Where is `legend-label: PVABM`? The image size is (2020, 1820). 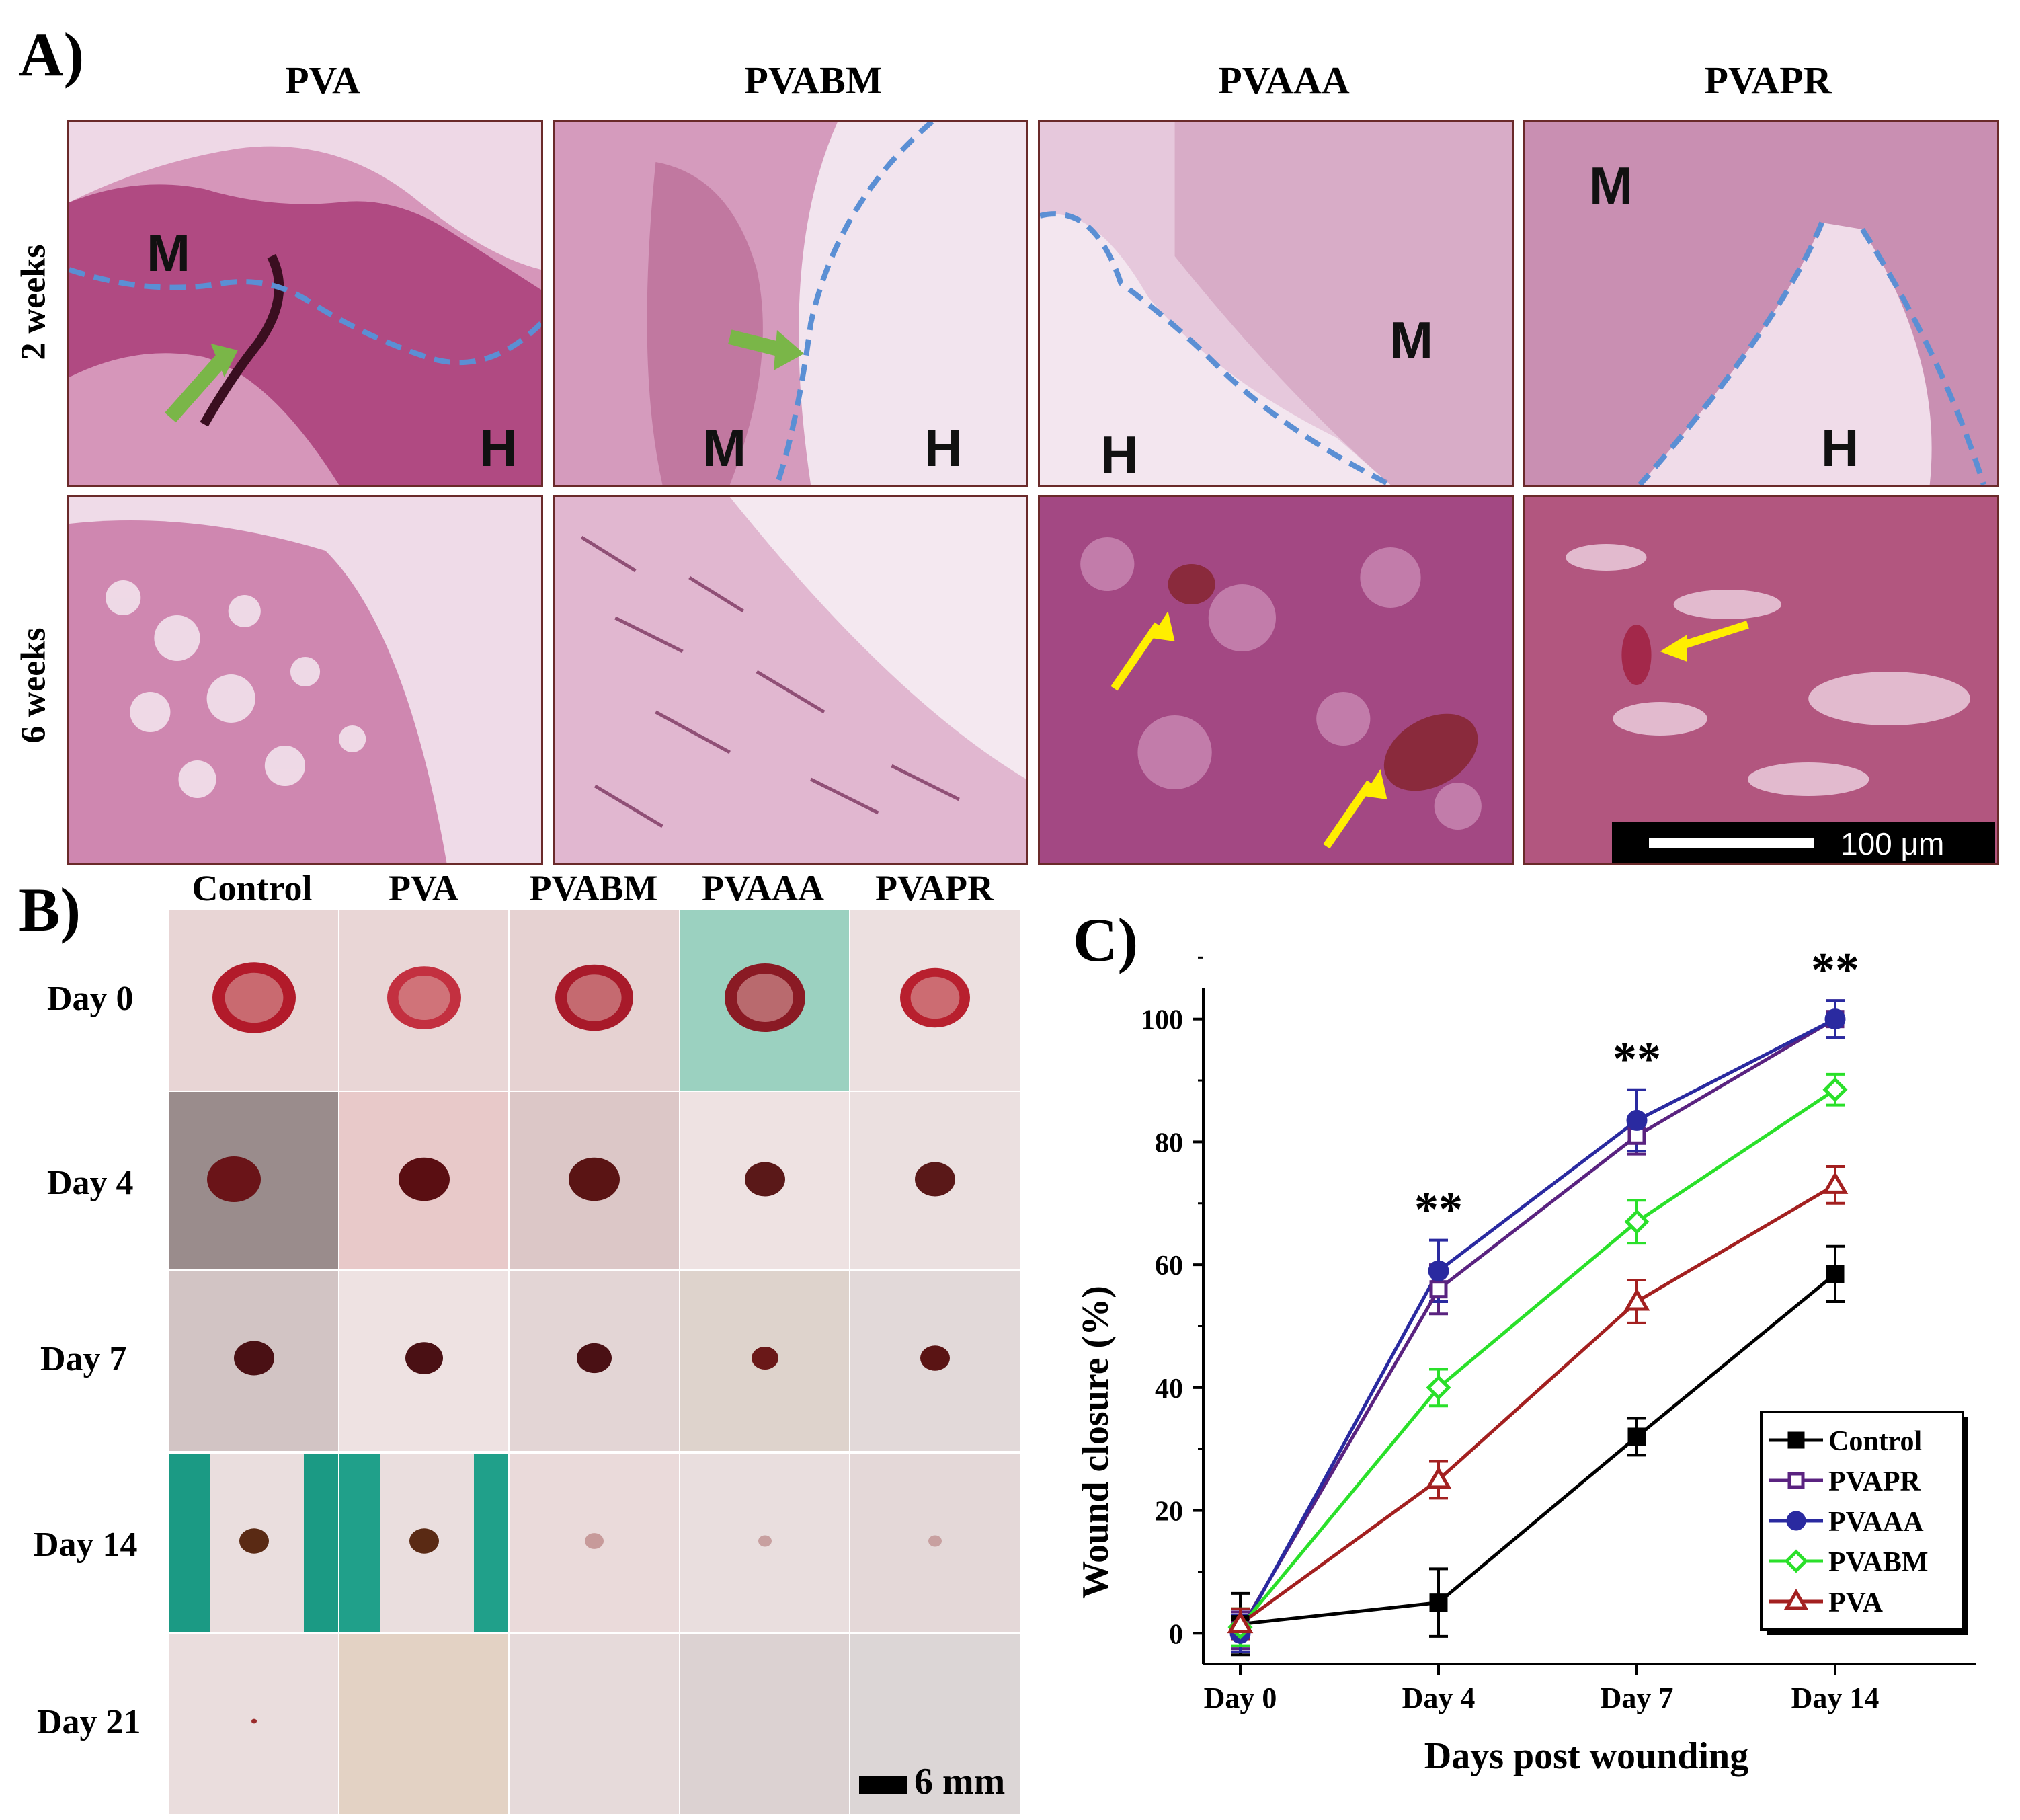 legend-label: PVABM is located at coordinates (1878, 1562).